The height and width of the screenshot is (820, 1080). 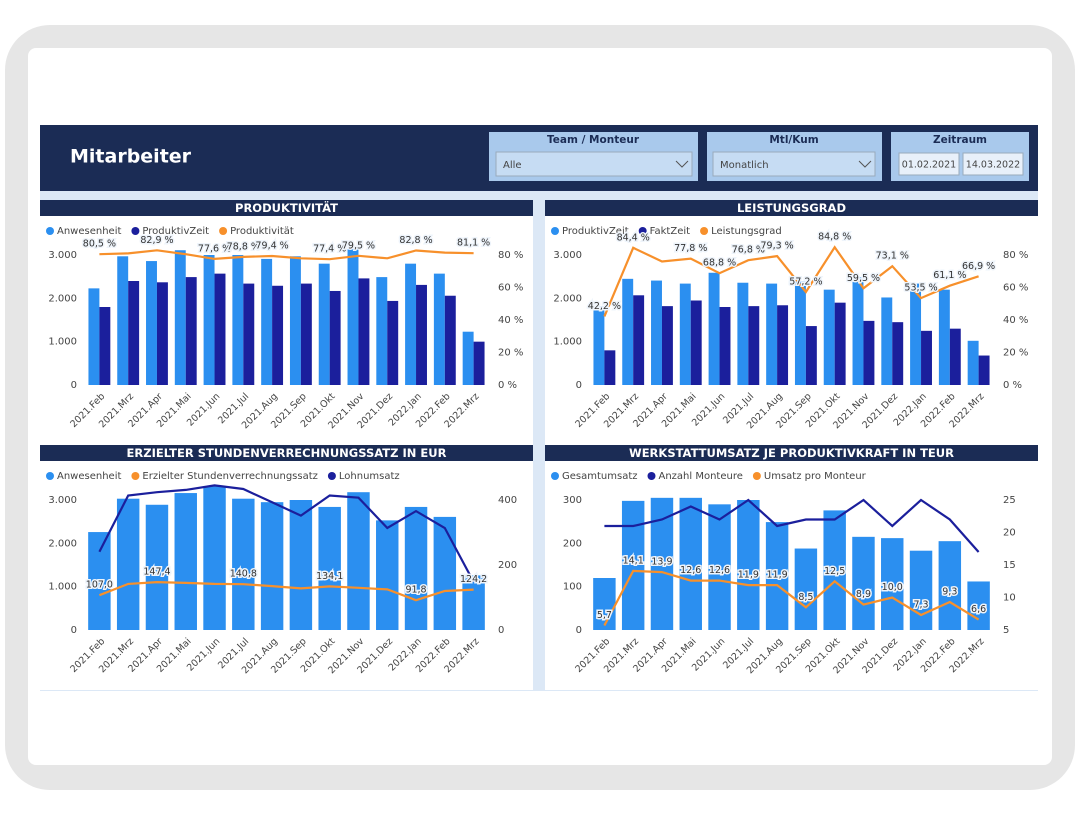 I want to click on legend-label: Lohnumsatz, so click(x=369, y=476).